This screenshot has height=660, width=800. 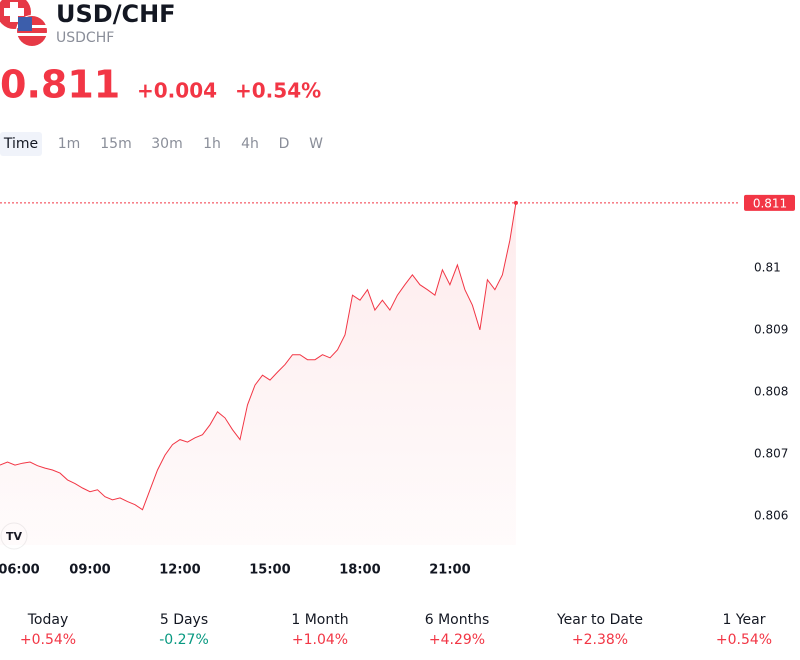 I want to click on y-tick-label: 0.808, so click(x=771, y=391).